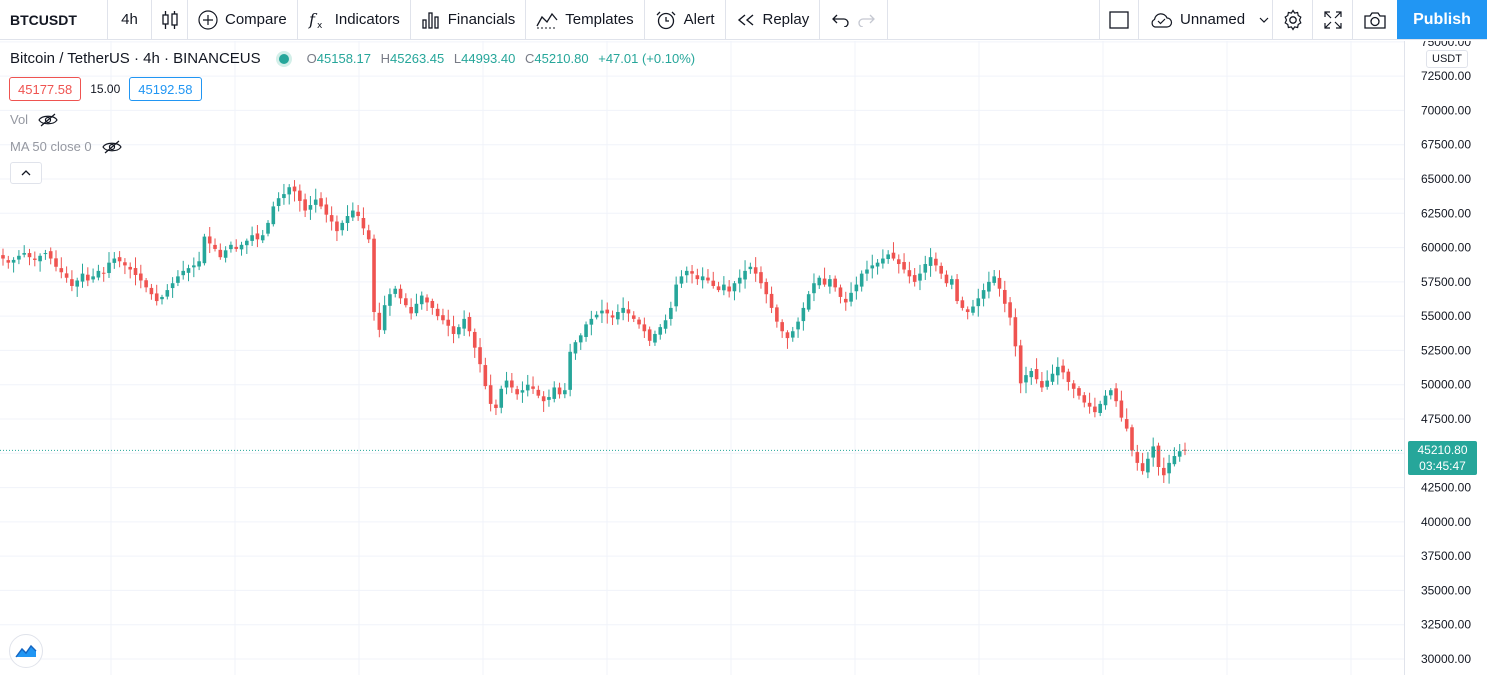  I want to click on low-value: 44993.40, so click(488, 58).